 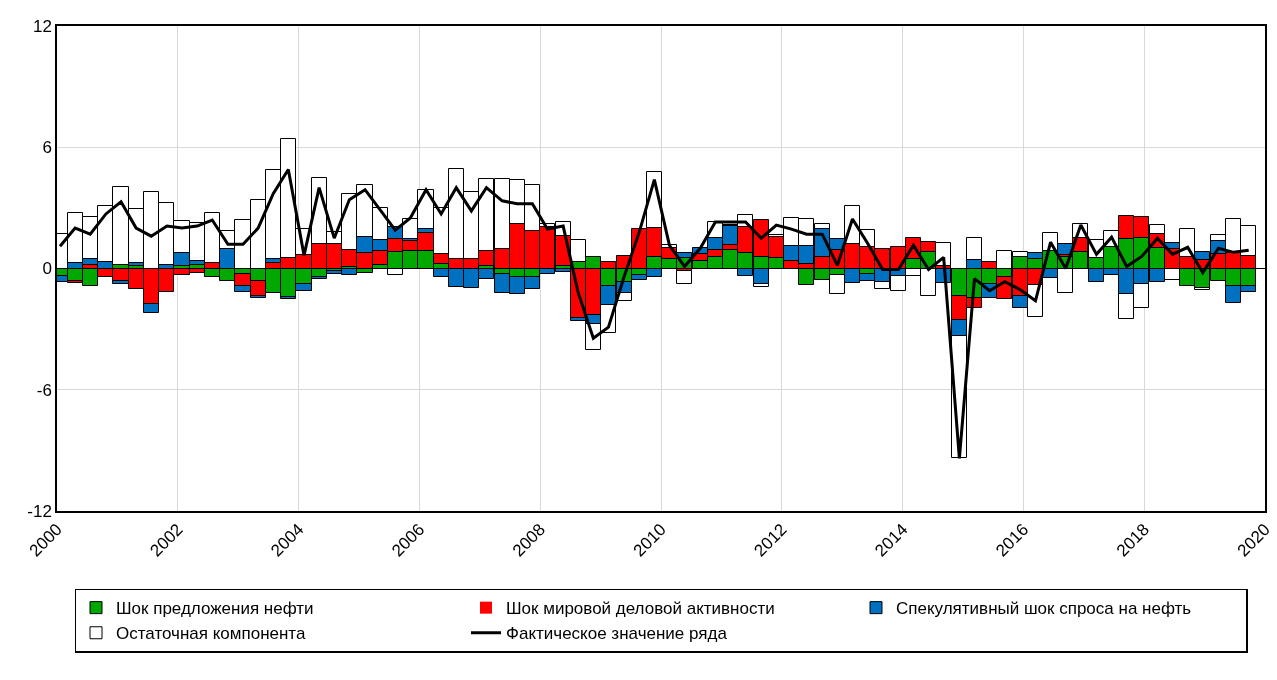 What do you see at coordinates (47, 148) in the screenshot?
I see `y-tick-label: 6` at bounding box center [47, 148].